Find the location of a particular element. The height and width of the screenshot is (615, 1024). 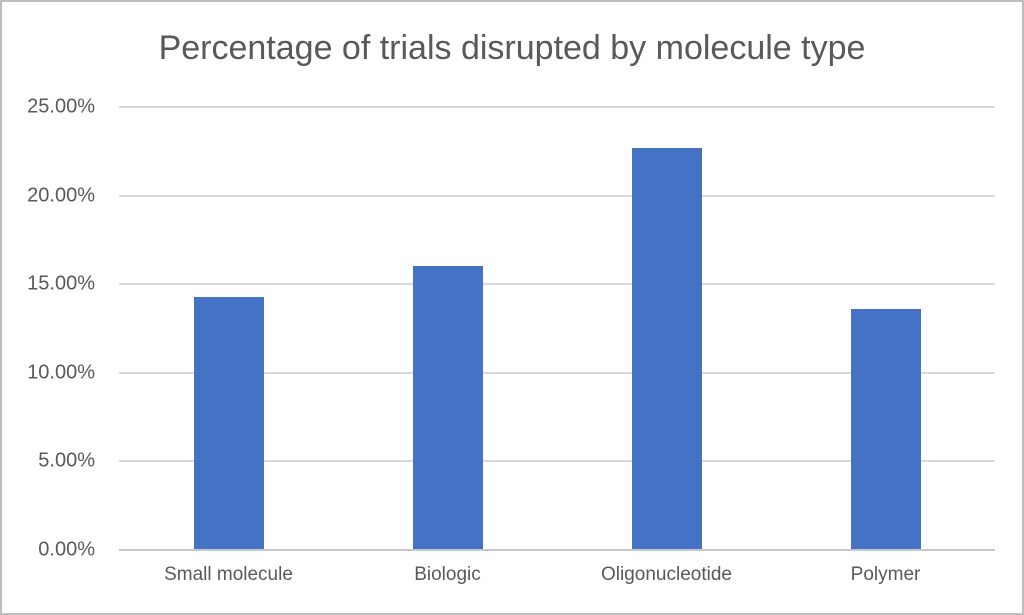

x-category-label: Small molecule is located at coordinates (228, 574).